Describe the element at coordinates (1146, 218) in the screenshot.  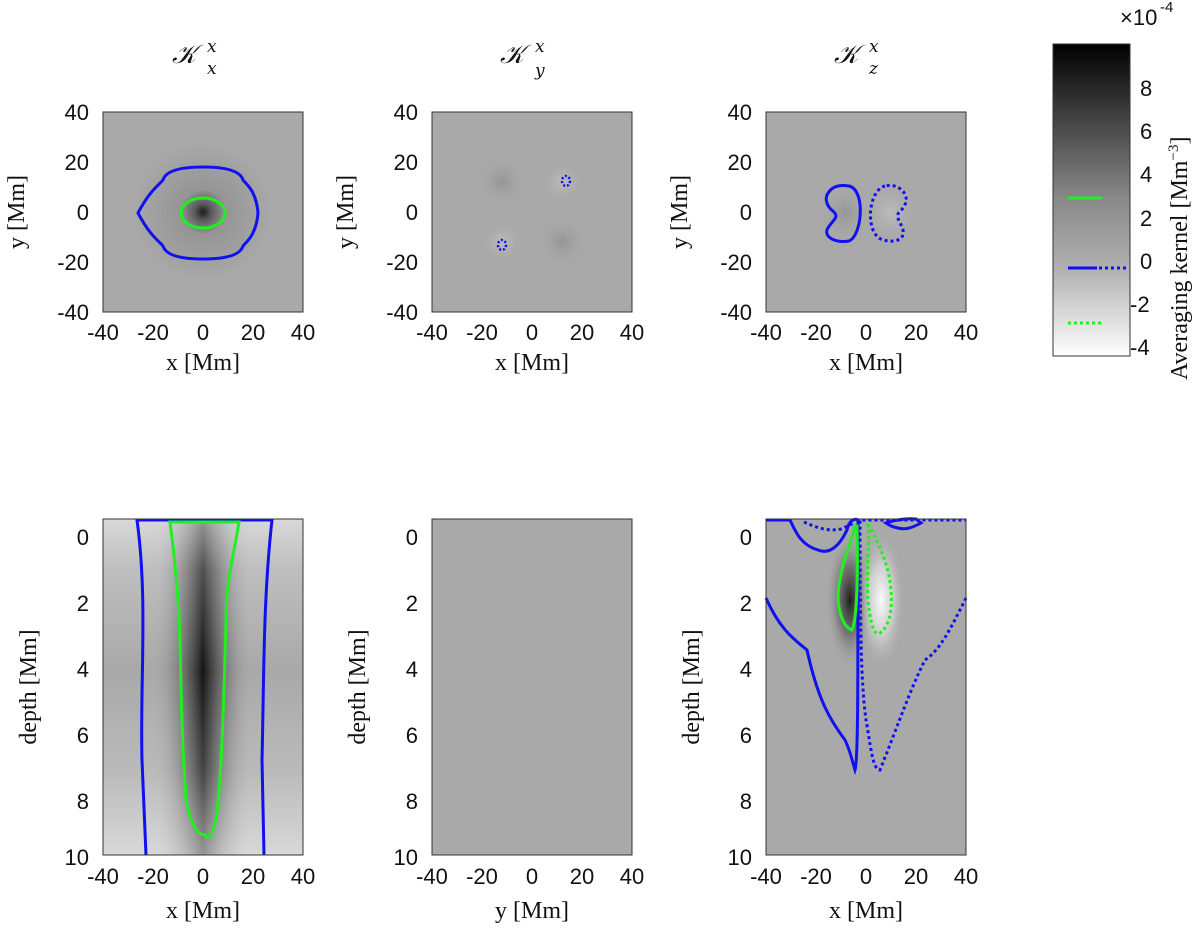
I see `colorbar-tick-label: 2` at that location.